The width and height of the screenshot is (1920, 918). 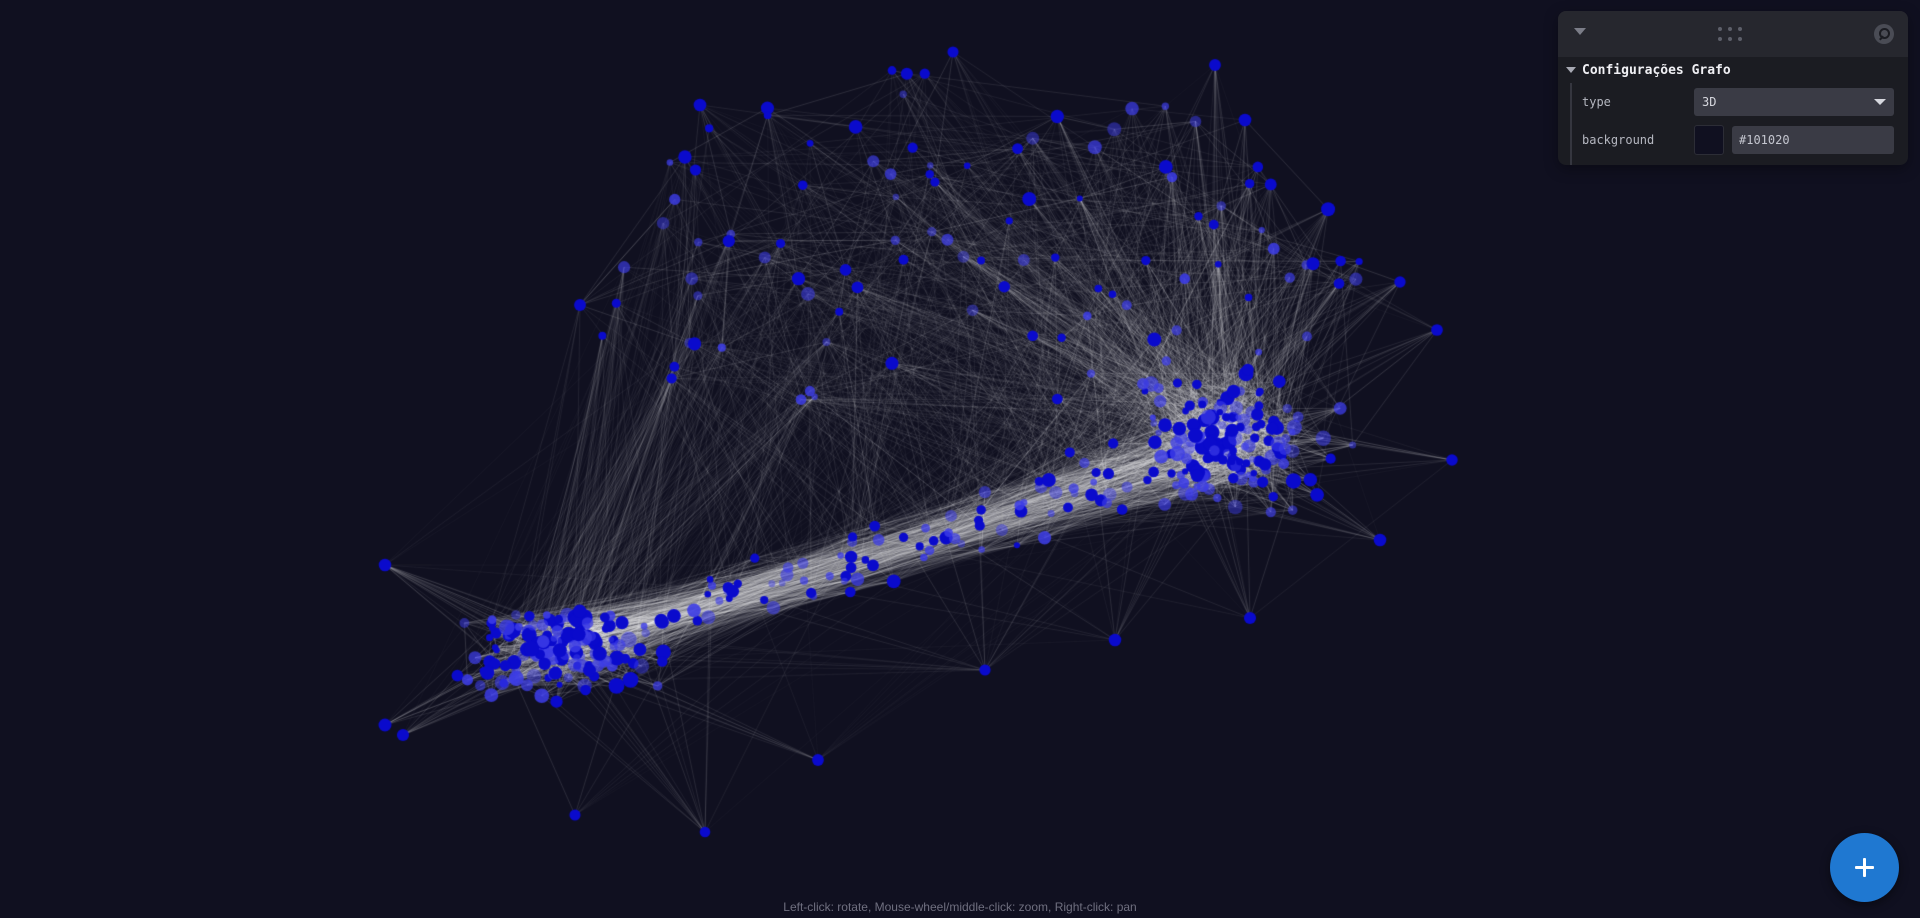 I want to click on add-button, so click(x=1864, y=867).